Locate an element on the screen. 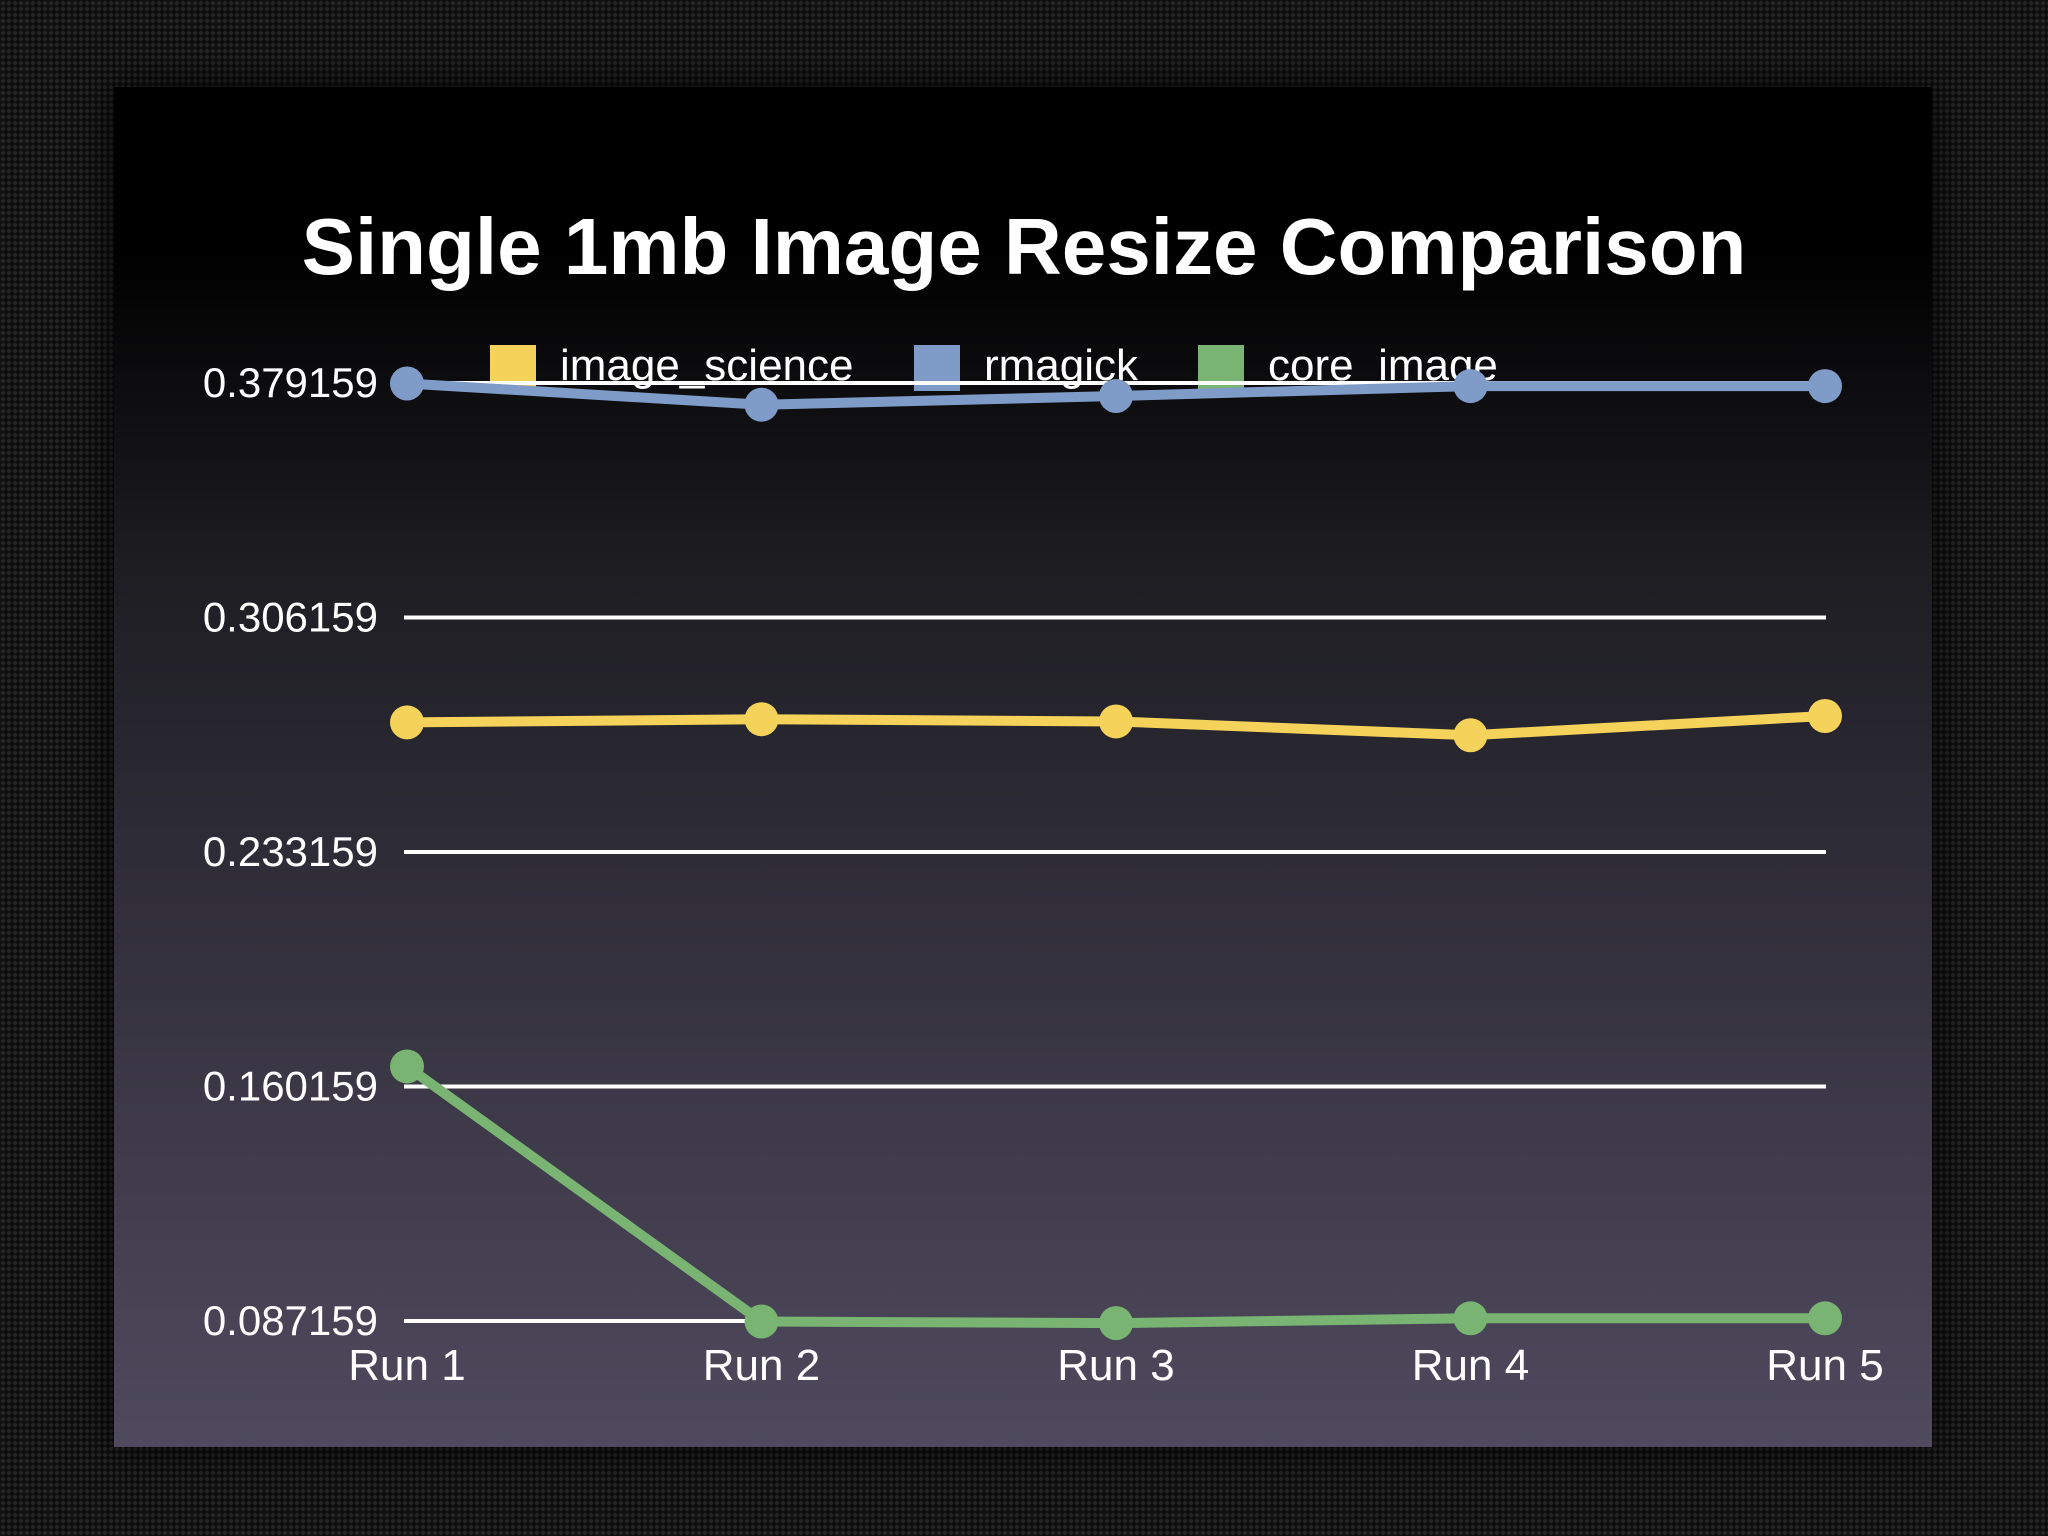  x-tick-label: Run 3 is located at coordinates (1115, 1365).